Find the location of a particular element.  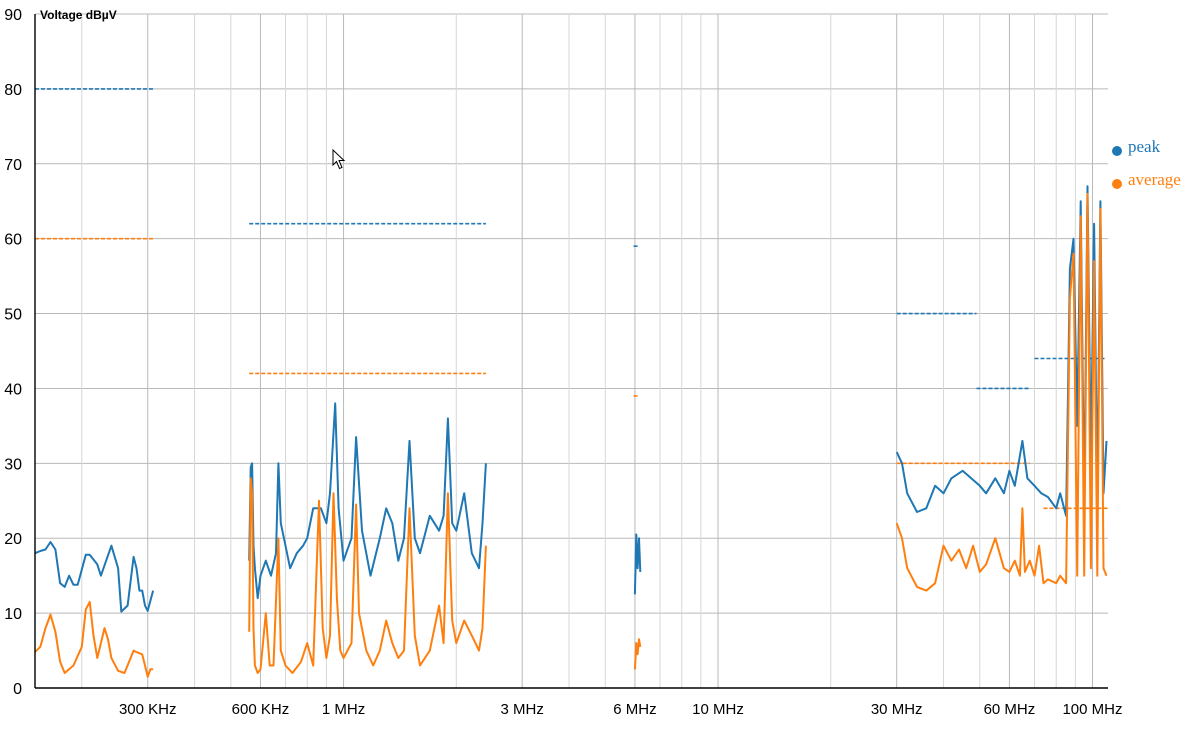

y-tick-label: 60 is located at coordinates (13, 240).